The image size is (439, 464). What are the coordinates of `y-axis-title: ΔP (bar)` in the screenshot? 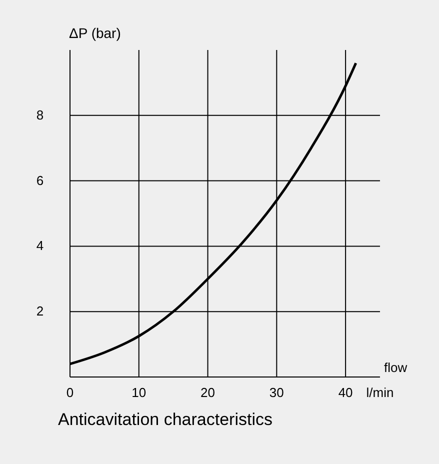 It's located at (95, 33).